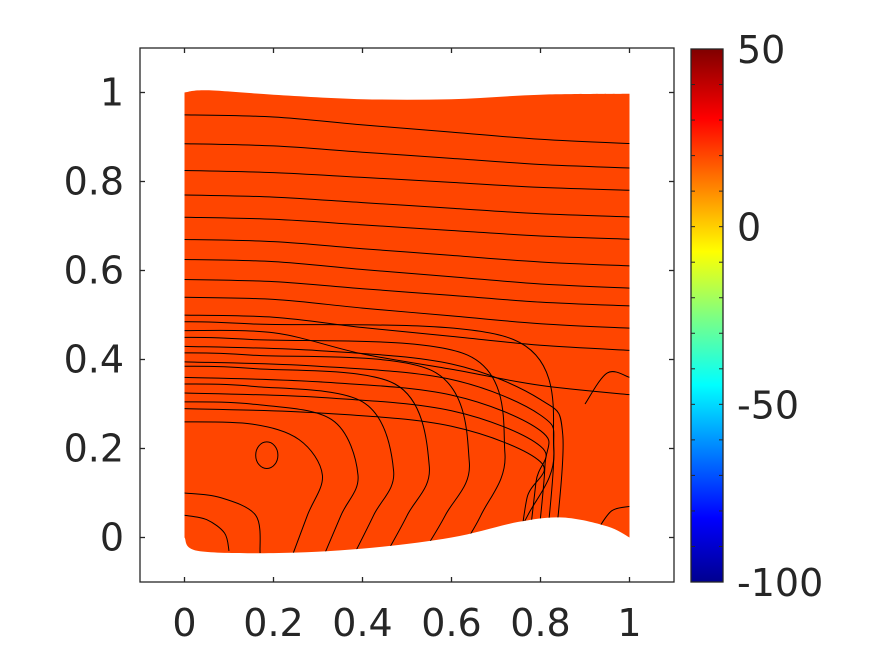 Image resolution: width=875 pixels, height=656 pixels. I want to click on colorbar-tick-label: -50, so click(768, 405).